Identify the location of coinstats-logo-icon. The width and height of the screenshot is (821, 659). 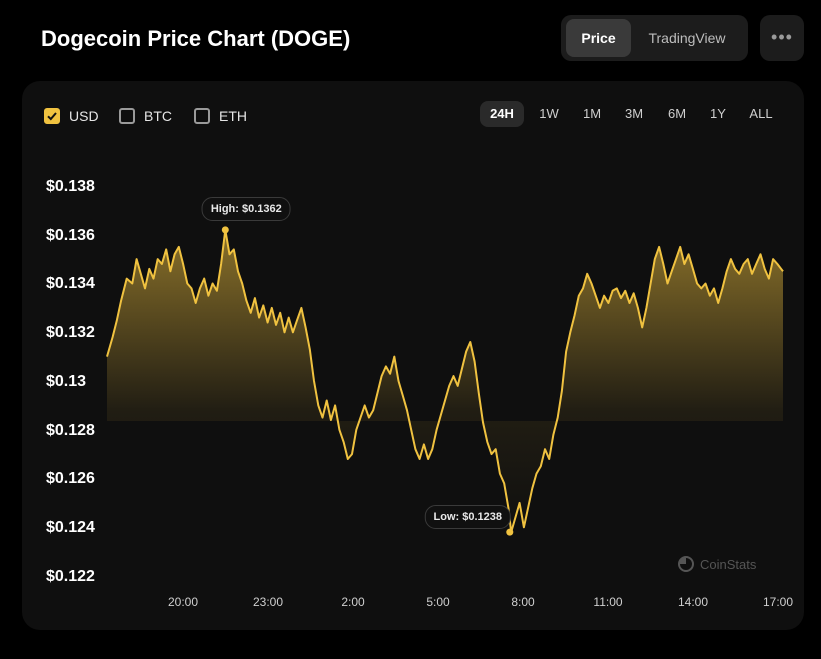
(686, 564).